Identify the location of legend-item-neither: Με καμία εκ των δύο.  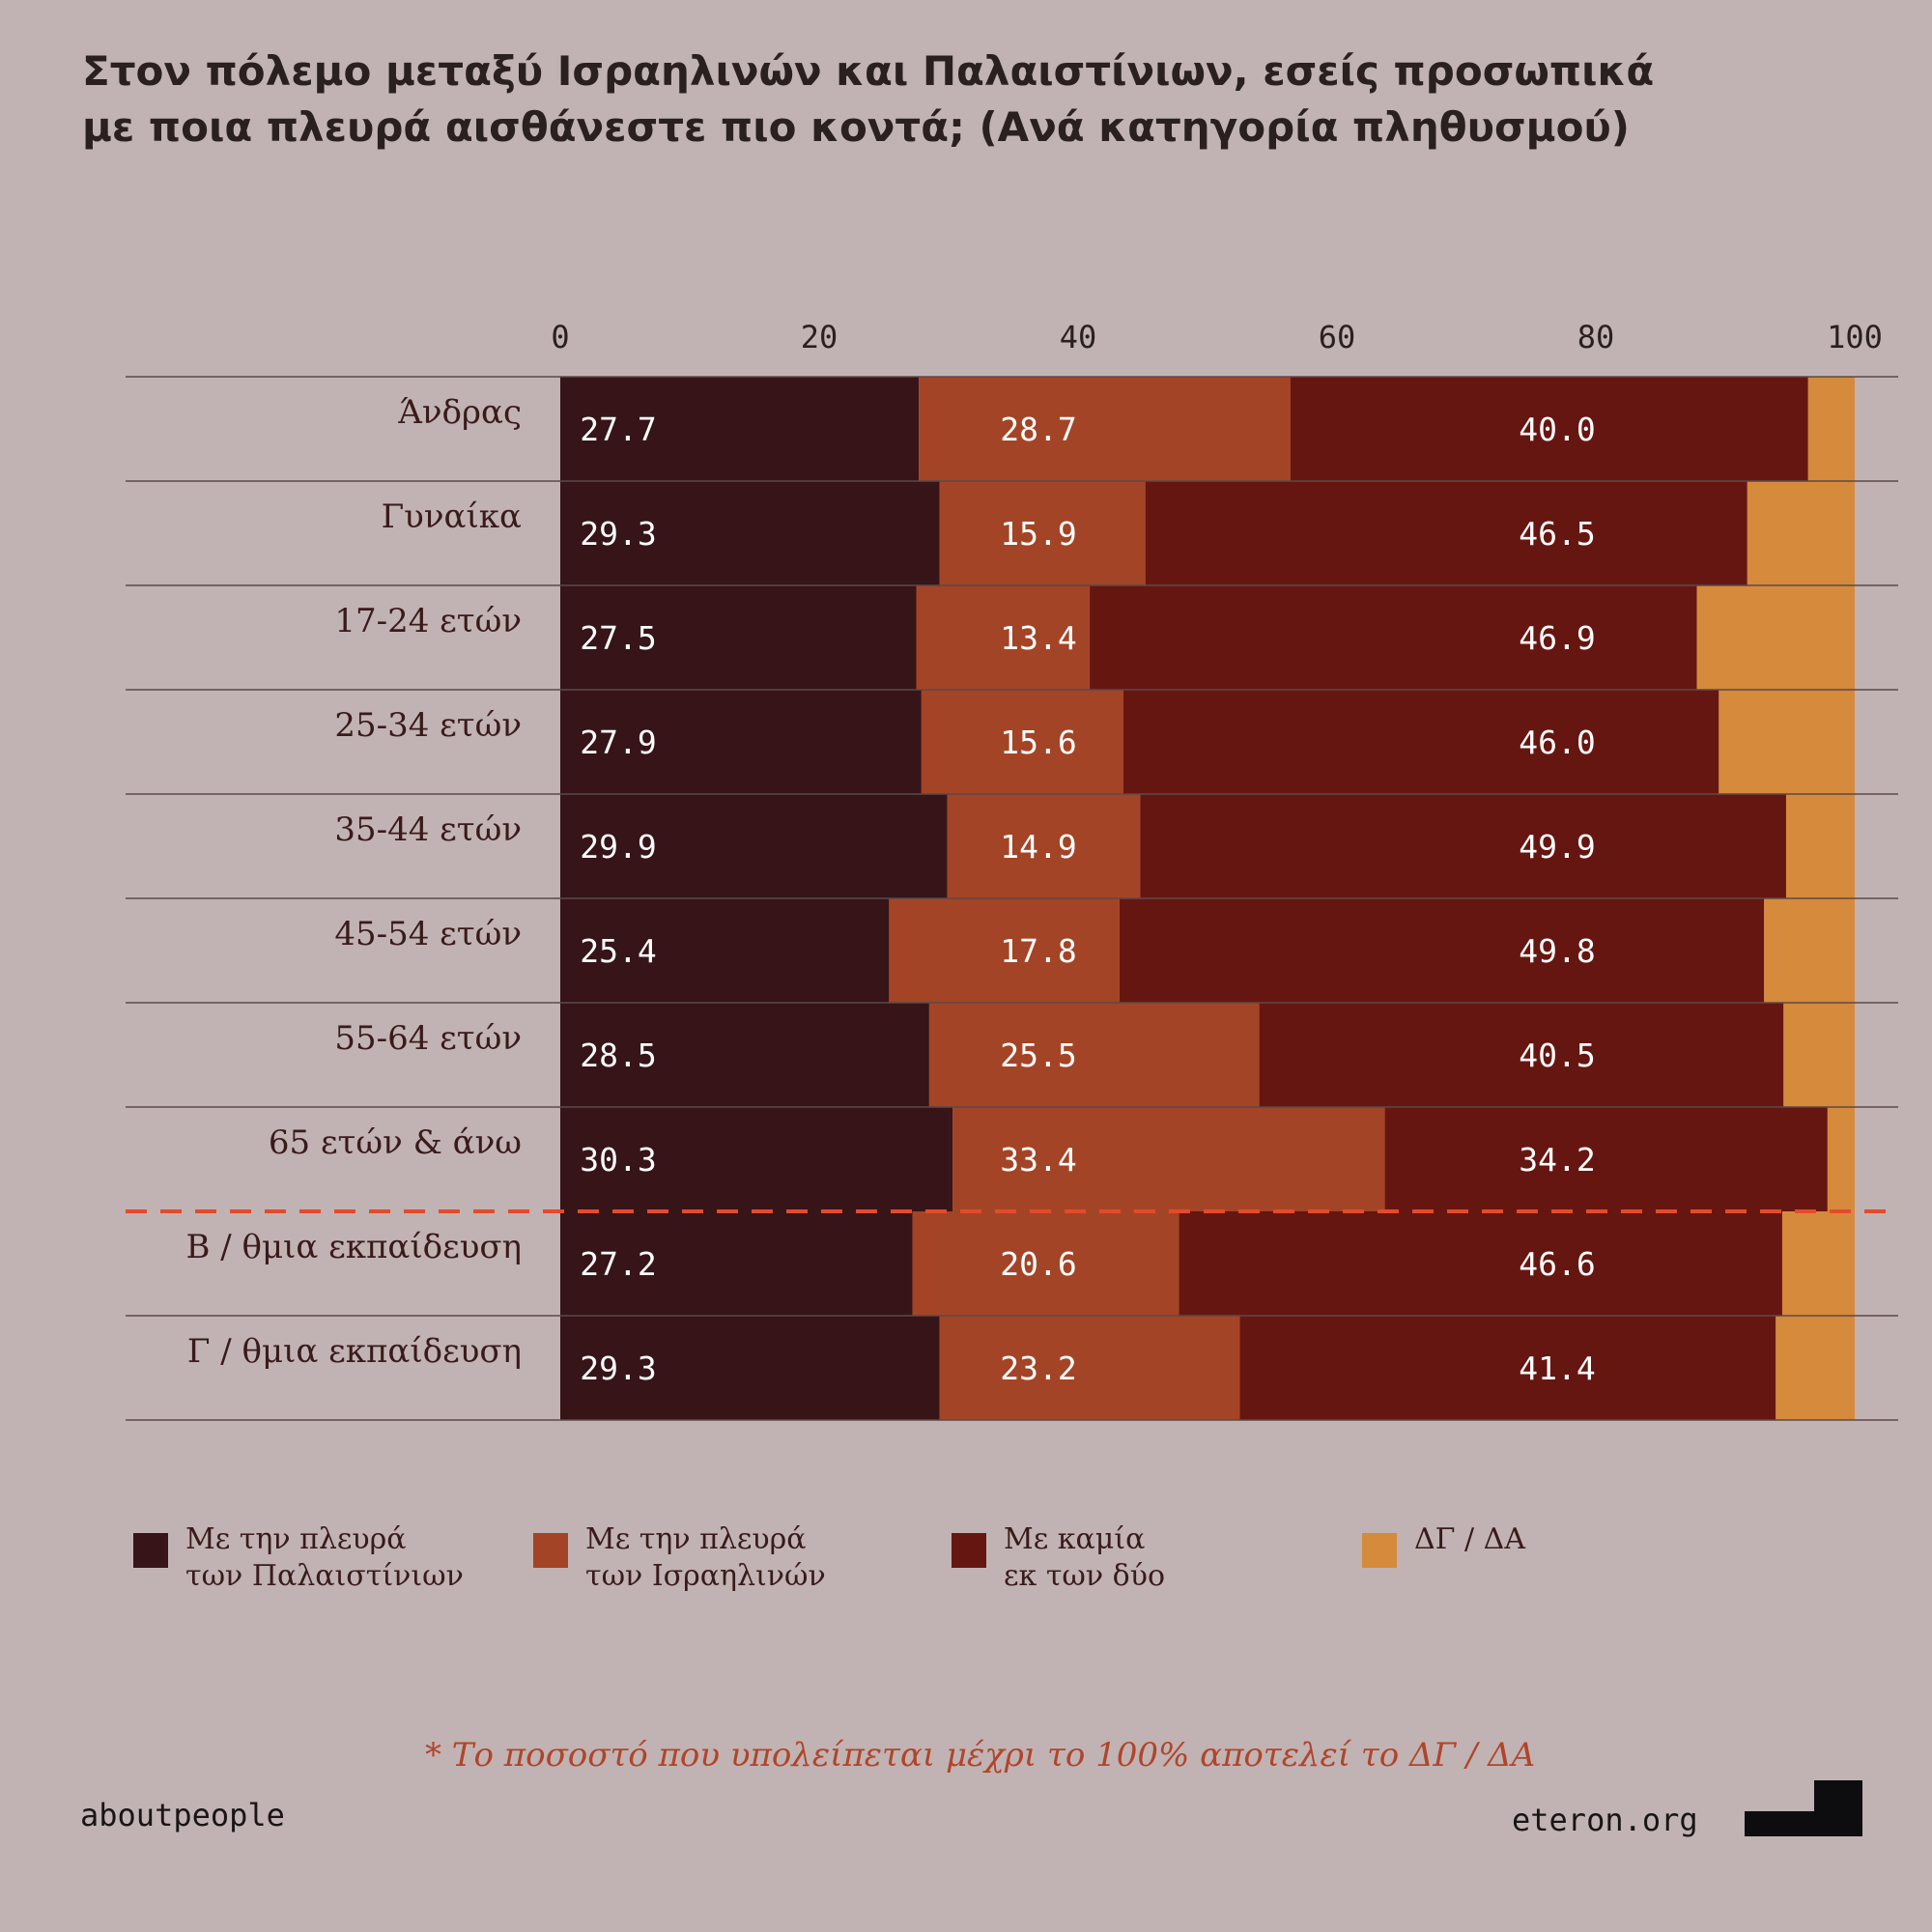
(1058, 1558).